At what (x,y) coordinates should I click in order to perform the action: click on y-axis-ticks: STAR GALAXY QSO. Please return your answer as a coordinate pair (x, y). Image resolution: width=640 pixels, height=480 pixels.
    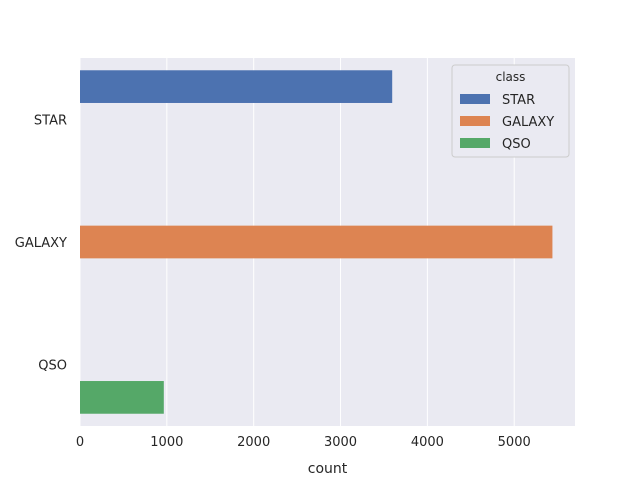
    Looking at the image, I should click on (41, 243).